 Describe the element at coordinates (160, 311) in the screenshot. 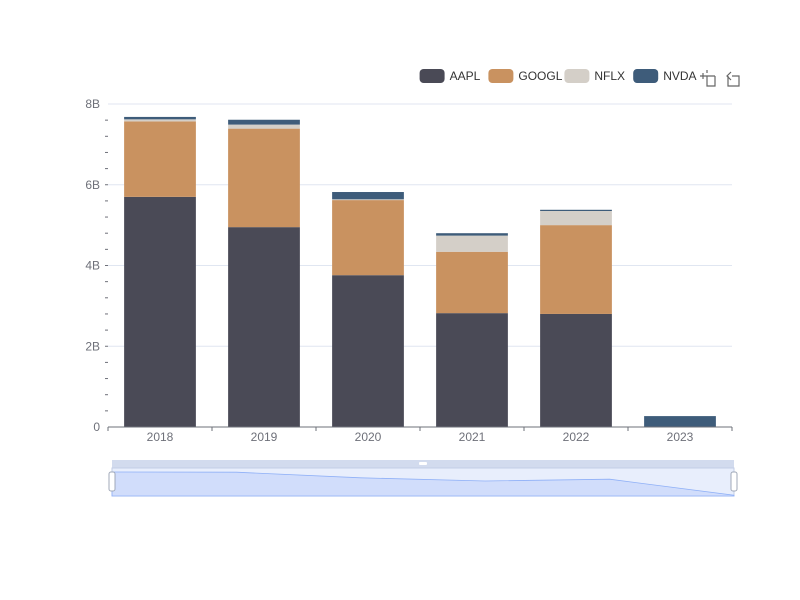

I see `bar-aapl-2018` at that location.